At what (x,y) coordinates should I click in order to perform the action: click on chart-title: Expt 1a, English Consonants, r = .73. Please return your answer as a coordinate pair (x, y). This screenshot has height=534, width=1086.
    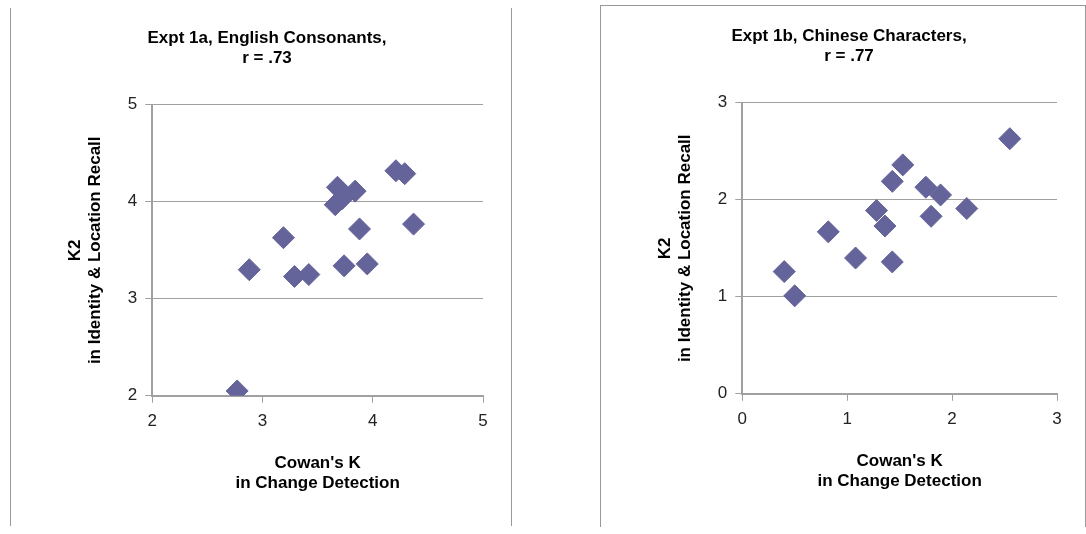
    Looking at the image, I should click on (267, 47).